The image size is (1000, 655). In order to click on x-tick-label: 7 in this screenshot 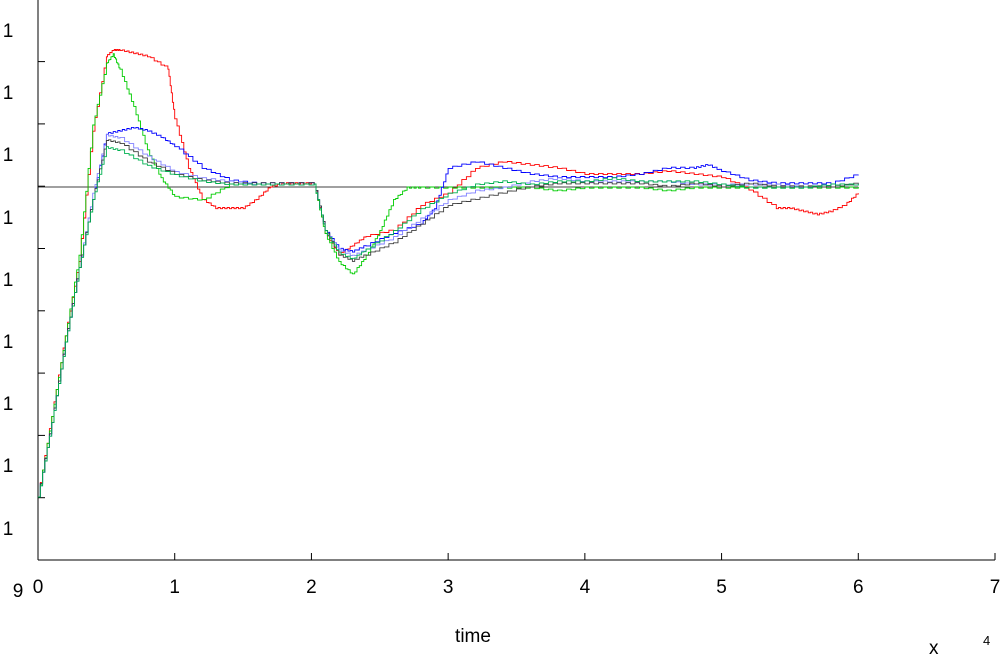, I will do `click(995, 587)`.